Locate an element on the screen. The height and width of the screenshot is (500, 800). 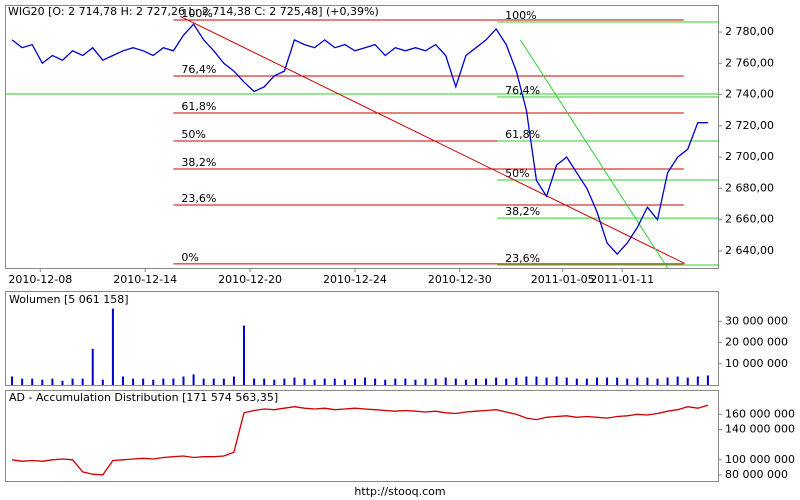
trend-line is located at coordinates (593, 154).